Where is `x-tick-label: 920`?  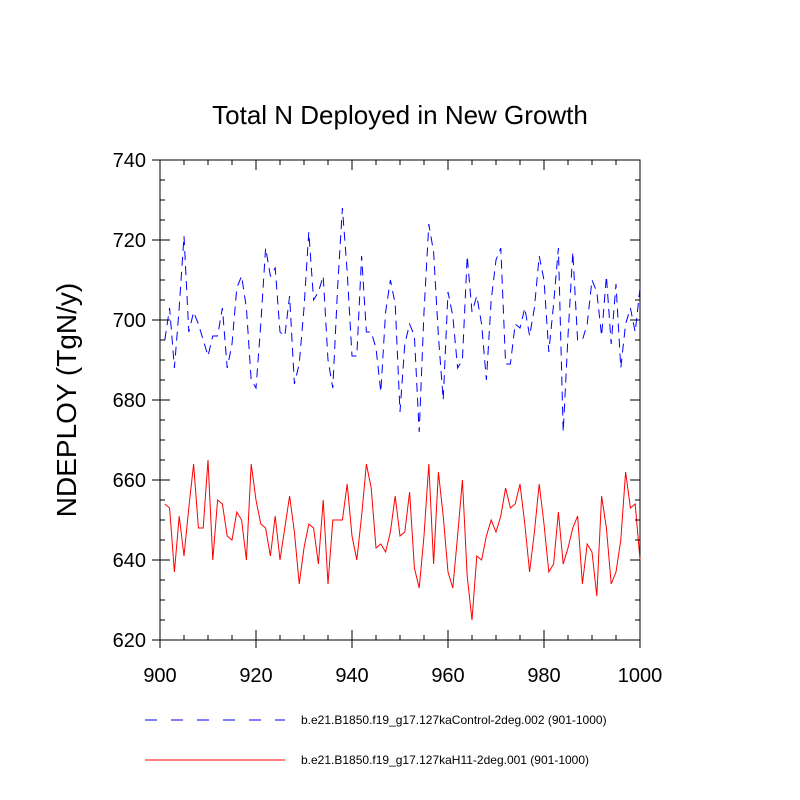
x-tick-label: 920 is located at coordinates (255, 676).